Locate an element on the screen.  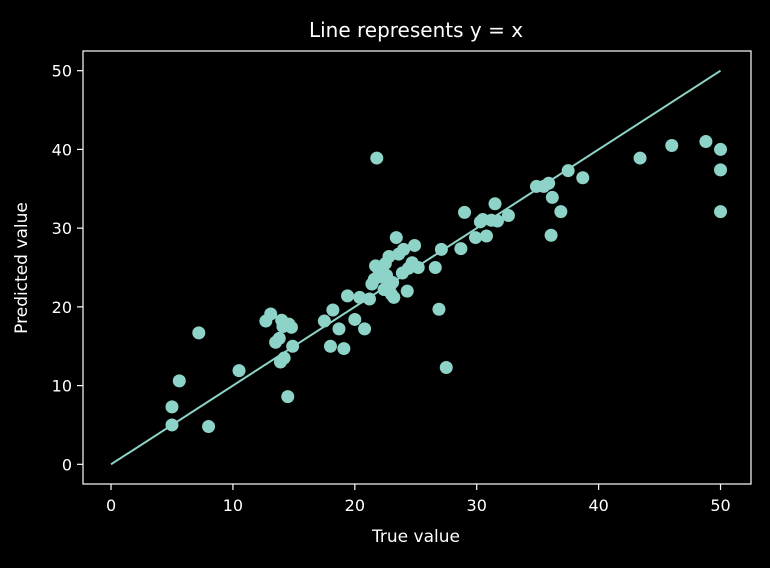
y-tick-label: 0 is located at coordinates (67, 464).